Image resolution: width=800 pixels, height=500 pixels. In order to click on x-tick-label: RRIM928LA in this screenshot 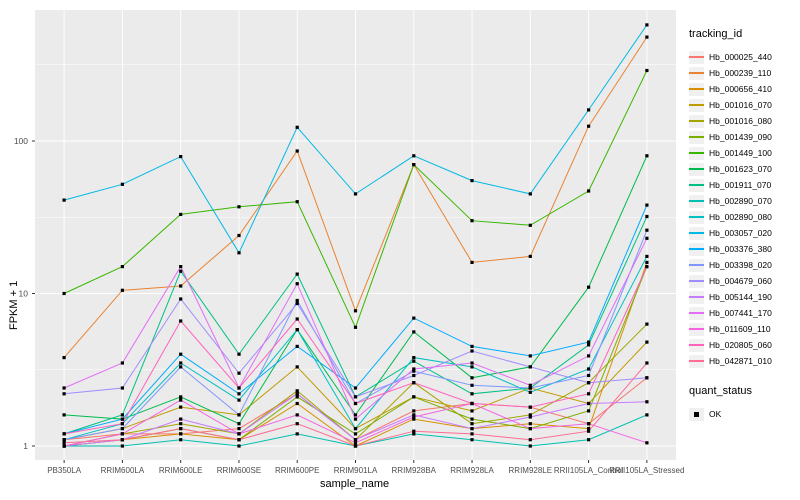, I will do `click(472, 470)`.